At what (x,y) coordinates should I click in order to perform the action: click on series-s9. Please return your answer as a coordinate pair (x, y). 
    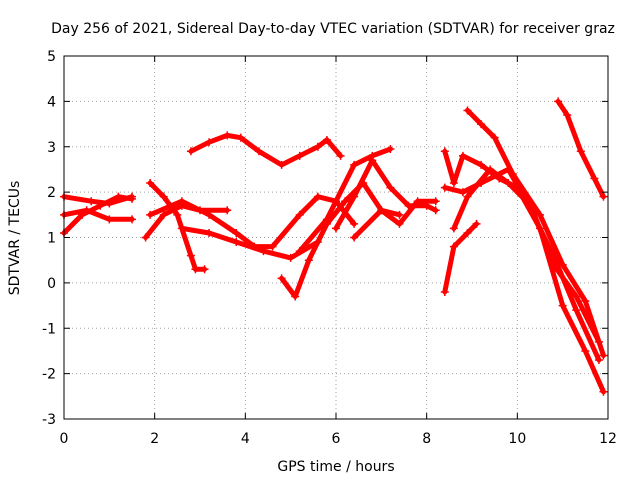
    Looking at the image, I should click on (340, 239).